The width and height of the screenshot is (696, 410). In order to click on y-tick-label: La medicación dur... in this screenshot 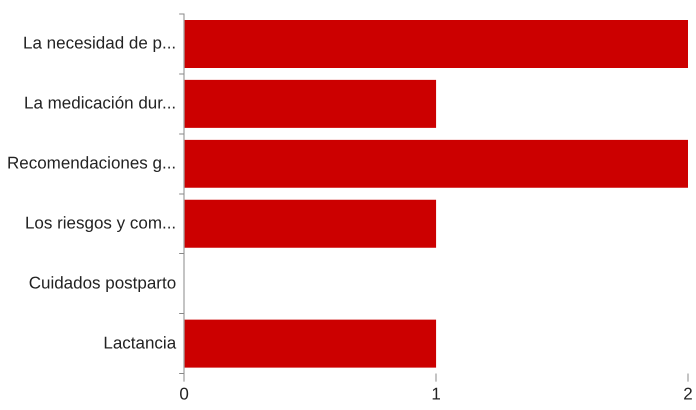, I will do `click(100, 103)`.